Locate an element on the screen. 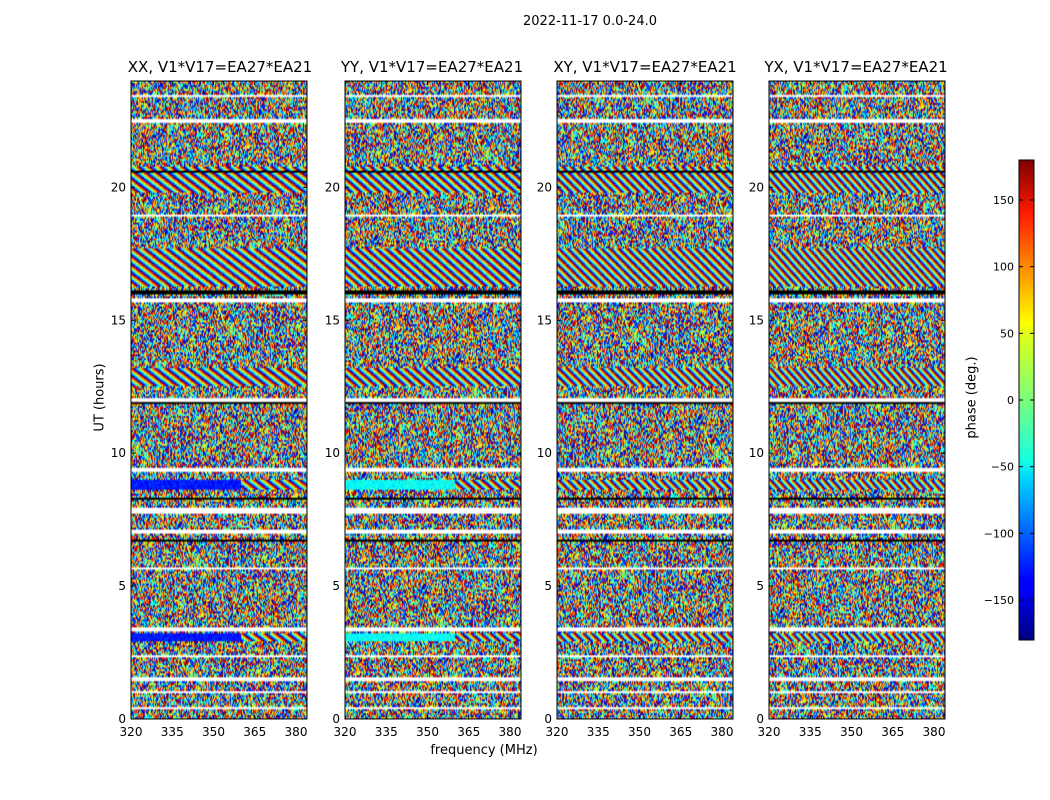 This screenshot has width=1050, height=800. panel-title-yx: YX, V1*V17=EA27*EA21 is located at coordinates (856, 67).